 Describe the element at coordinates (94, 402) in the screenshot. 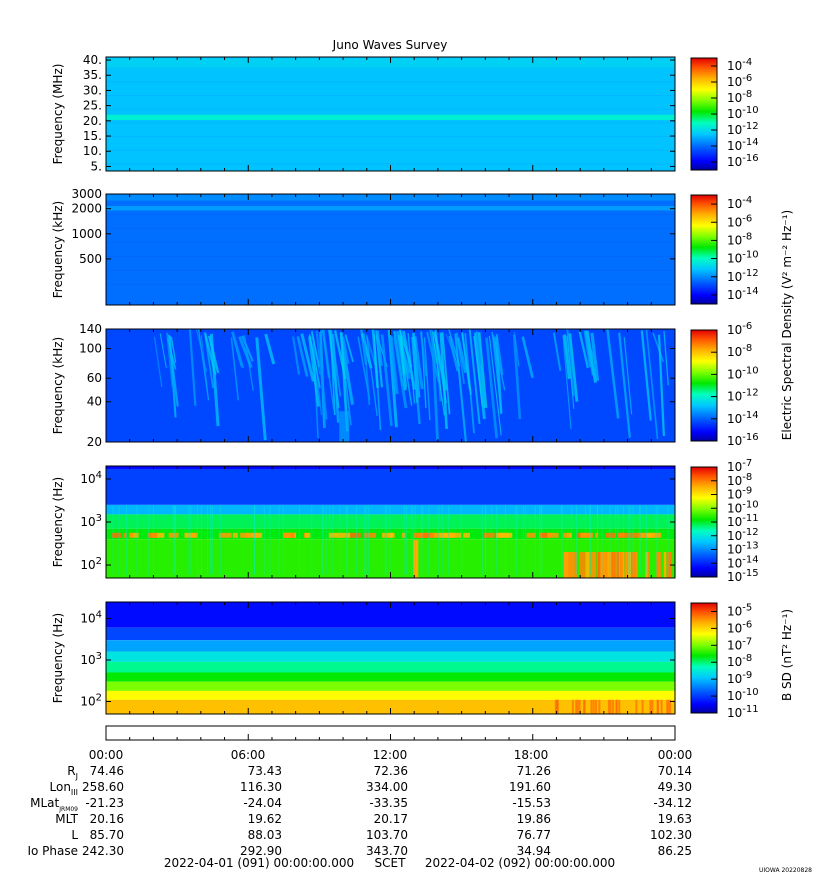

I see `ytick-lfr-high-1: 40` at that location.